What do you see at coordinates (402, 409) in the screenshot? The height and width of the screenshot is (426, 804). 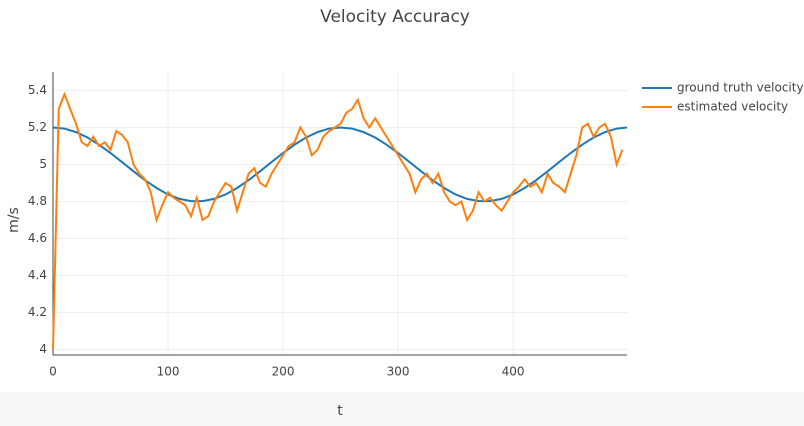 I see `footer-band` at bounding box center [402, 409].